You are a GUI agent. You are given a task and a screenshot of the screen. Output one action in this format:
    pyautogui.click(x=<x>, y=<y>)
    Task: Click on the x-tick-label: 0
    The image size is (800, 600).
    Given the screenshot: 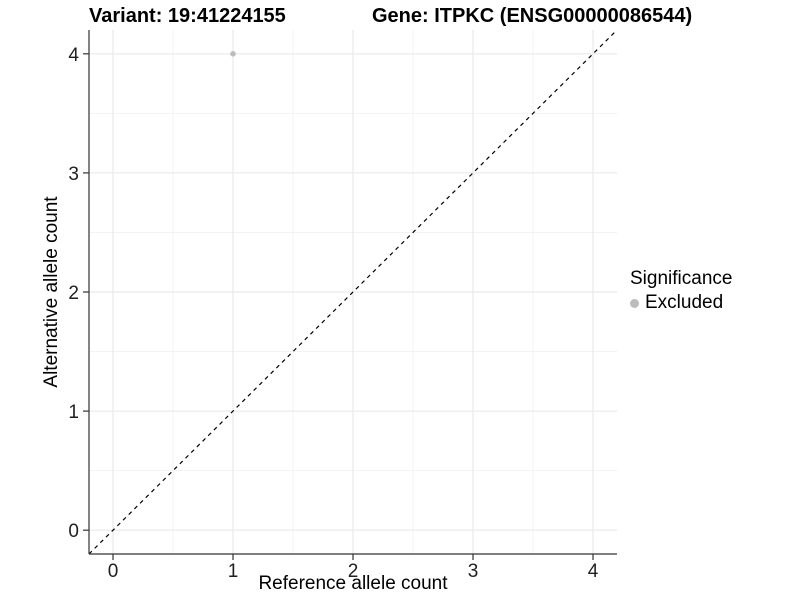 What is the action you would take?
    pyautogui.click(x=113, y=571)
    